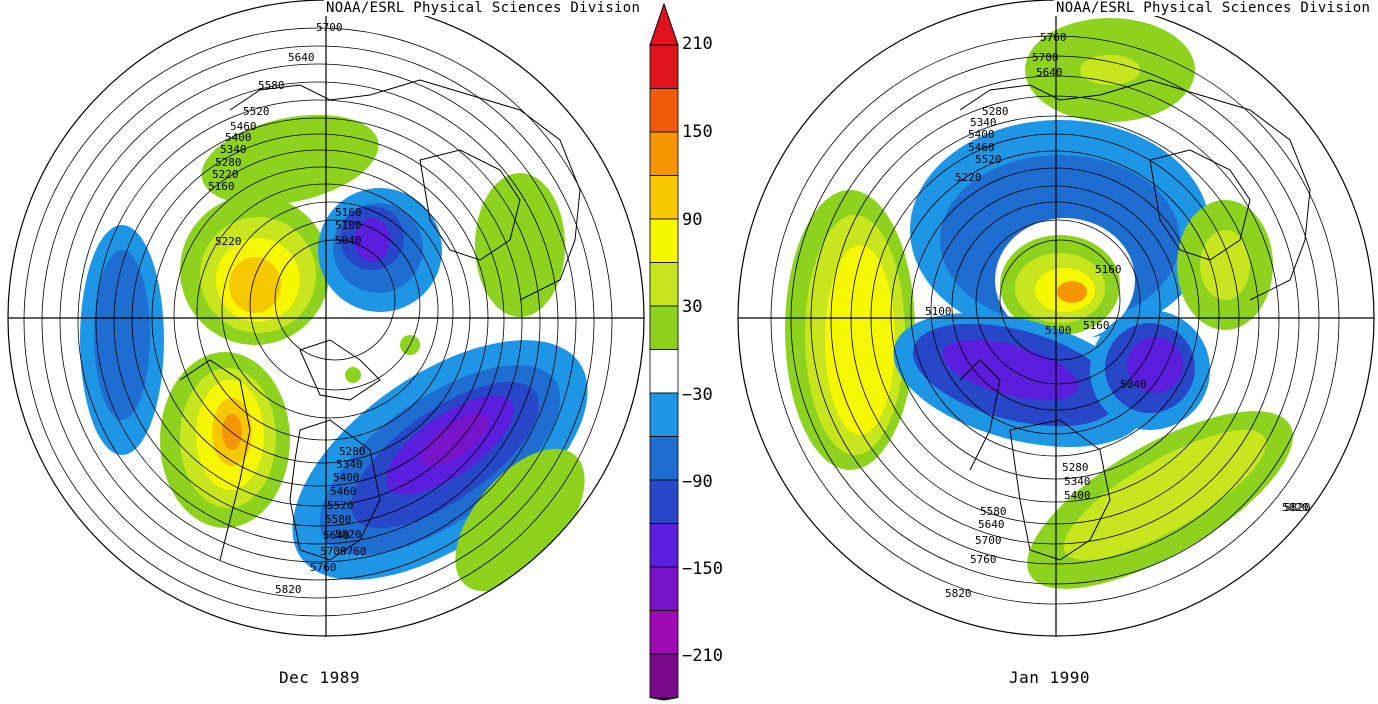 The height and width of the screenshot is (704, 1378). I want to click on colorbar-bottom-arrow, so click(664, 699).